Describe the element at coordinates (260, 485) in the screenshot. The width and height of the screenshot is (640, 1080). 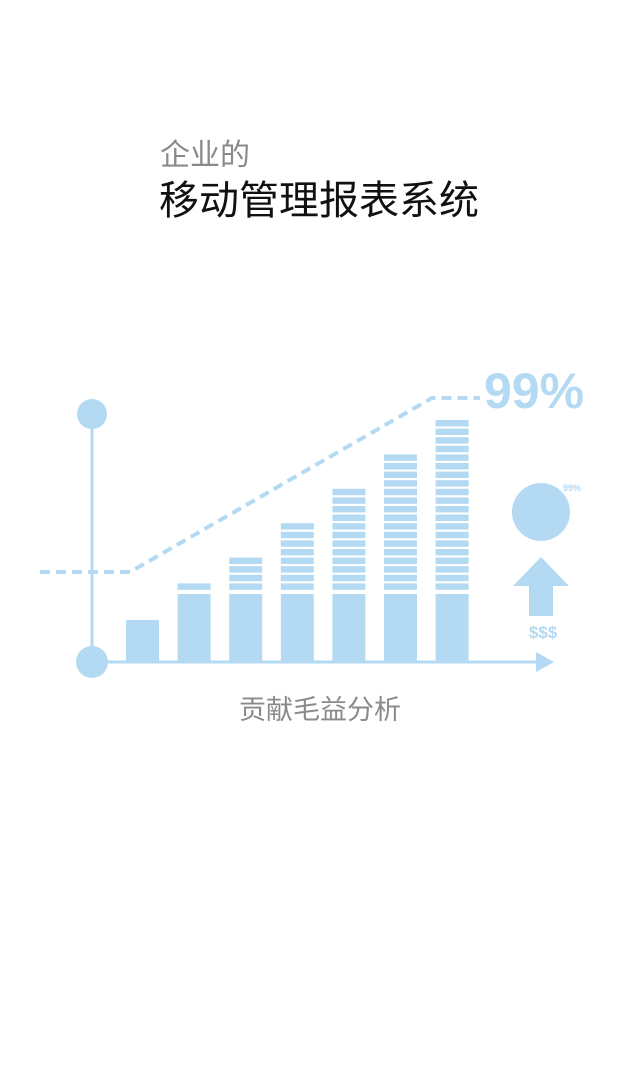
I see `trend-dashed-line` at that location.